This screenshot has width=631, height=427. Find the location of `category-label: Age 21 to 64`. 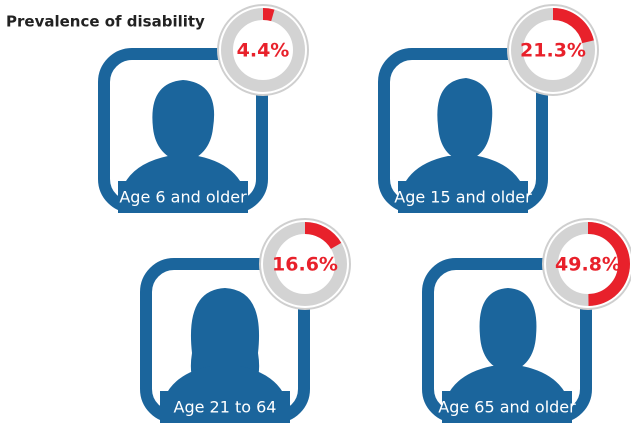

category-label: Age 21 to 64 is located at coordinates (225, 407).